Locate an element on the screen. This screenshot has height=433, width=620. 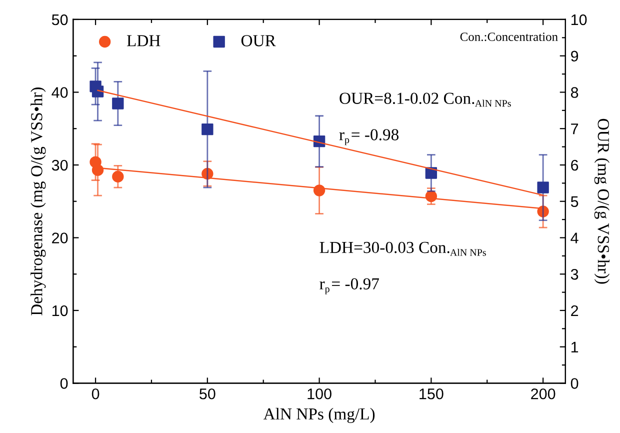
y-tick-label: 50 is located at coordinates (60, 20).